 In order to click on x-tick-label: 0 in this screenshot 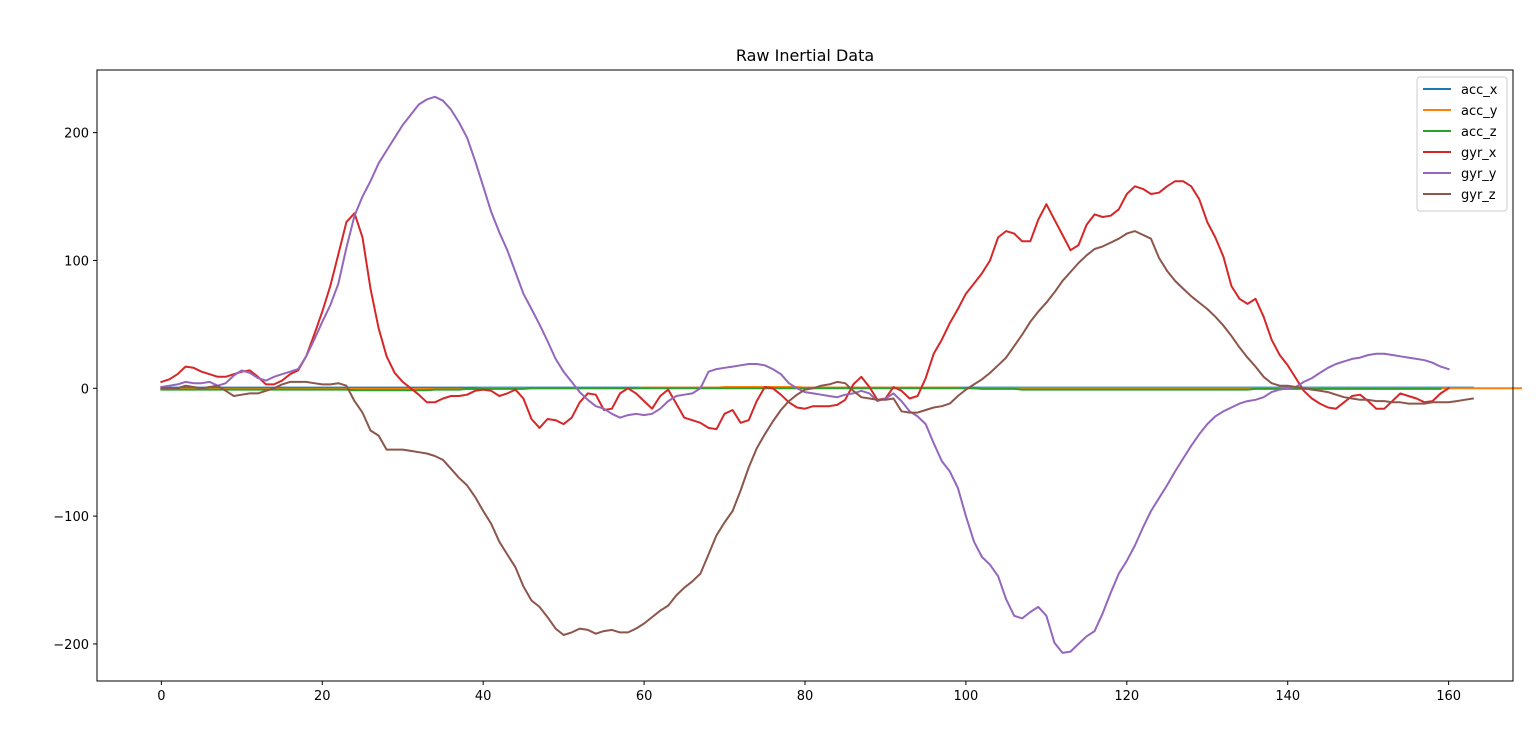, I will do `click(161, 696)`.